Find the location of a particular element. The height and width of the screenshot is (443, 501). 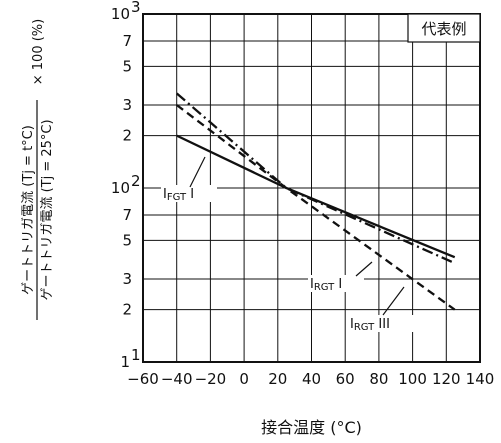

y-tick-exponent: 1 is located at coordinates (136, 355).